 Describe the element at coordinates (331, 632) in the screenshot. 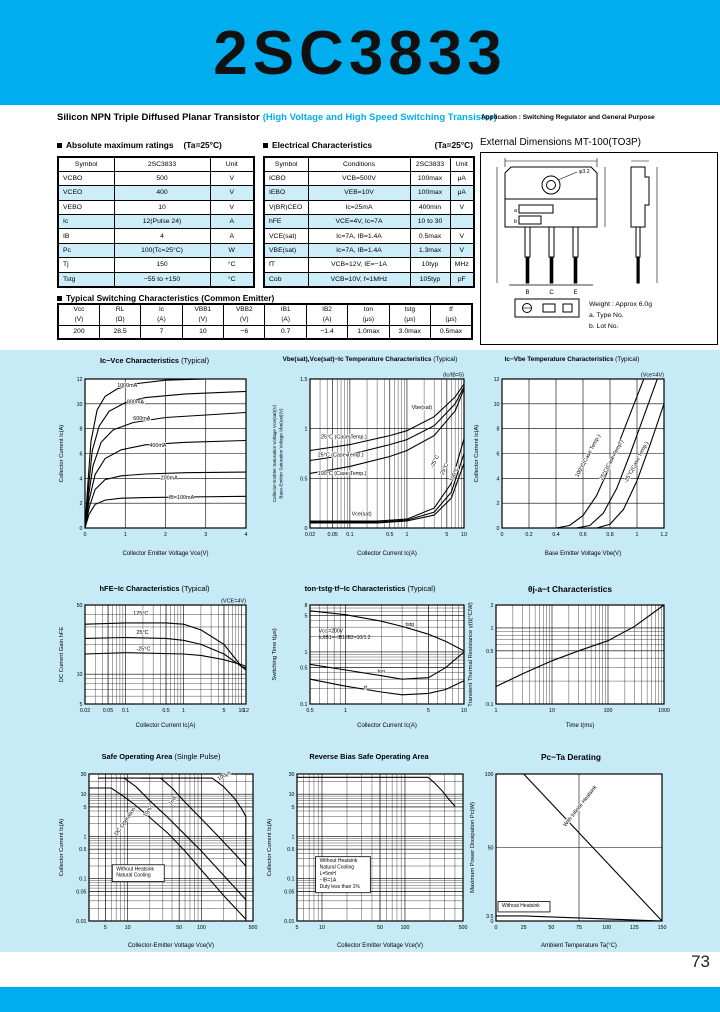

I see `note-line: Vcc =200V` at that location.